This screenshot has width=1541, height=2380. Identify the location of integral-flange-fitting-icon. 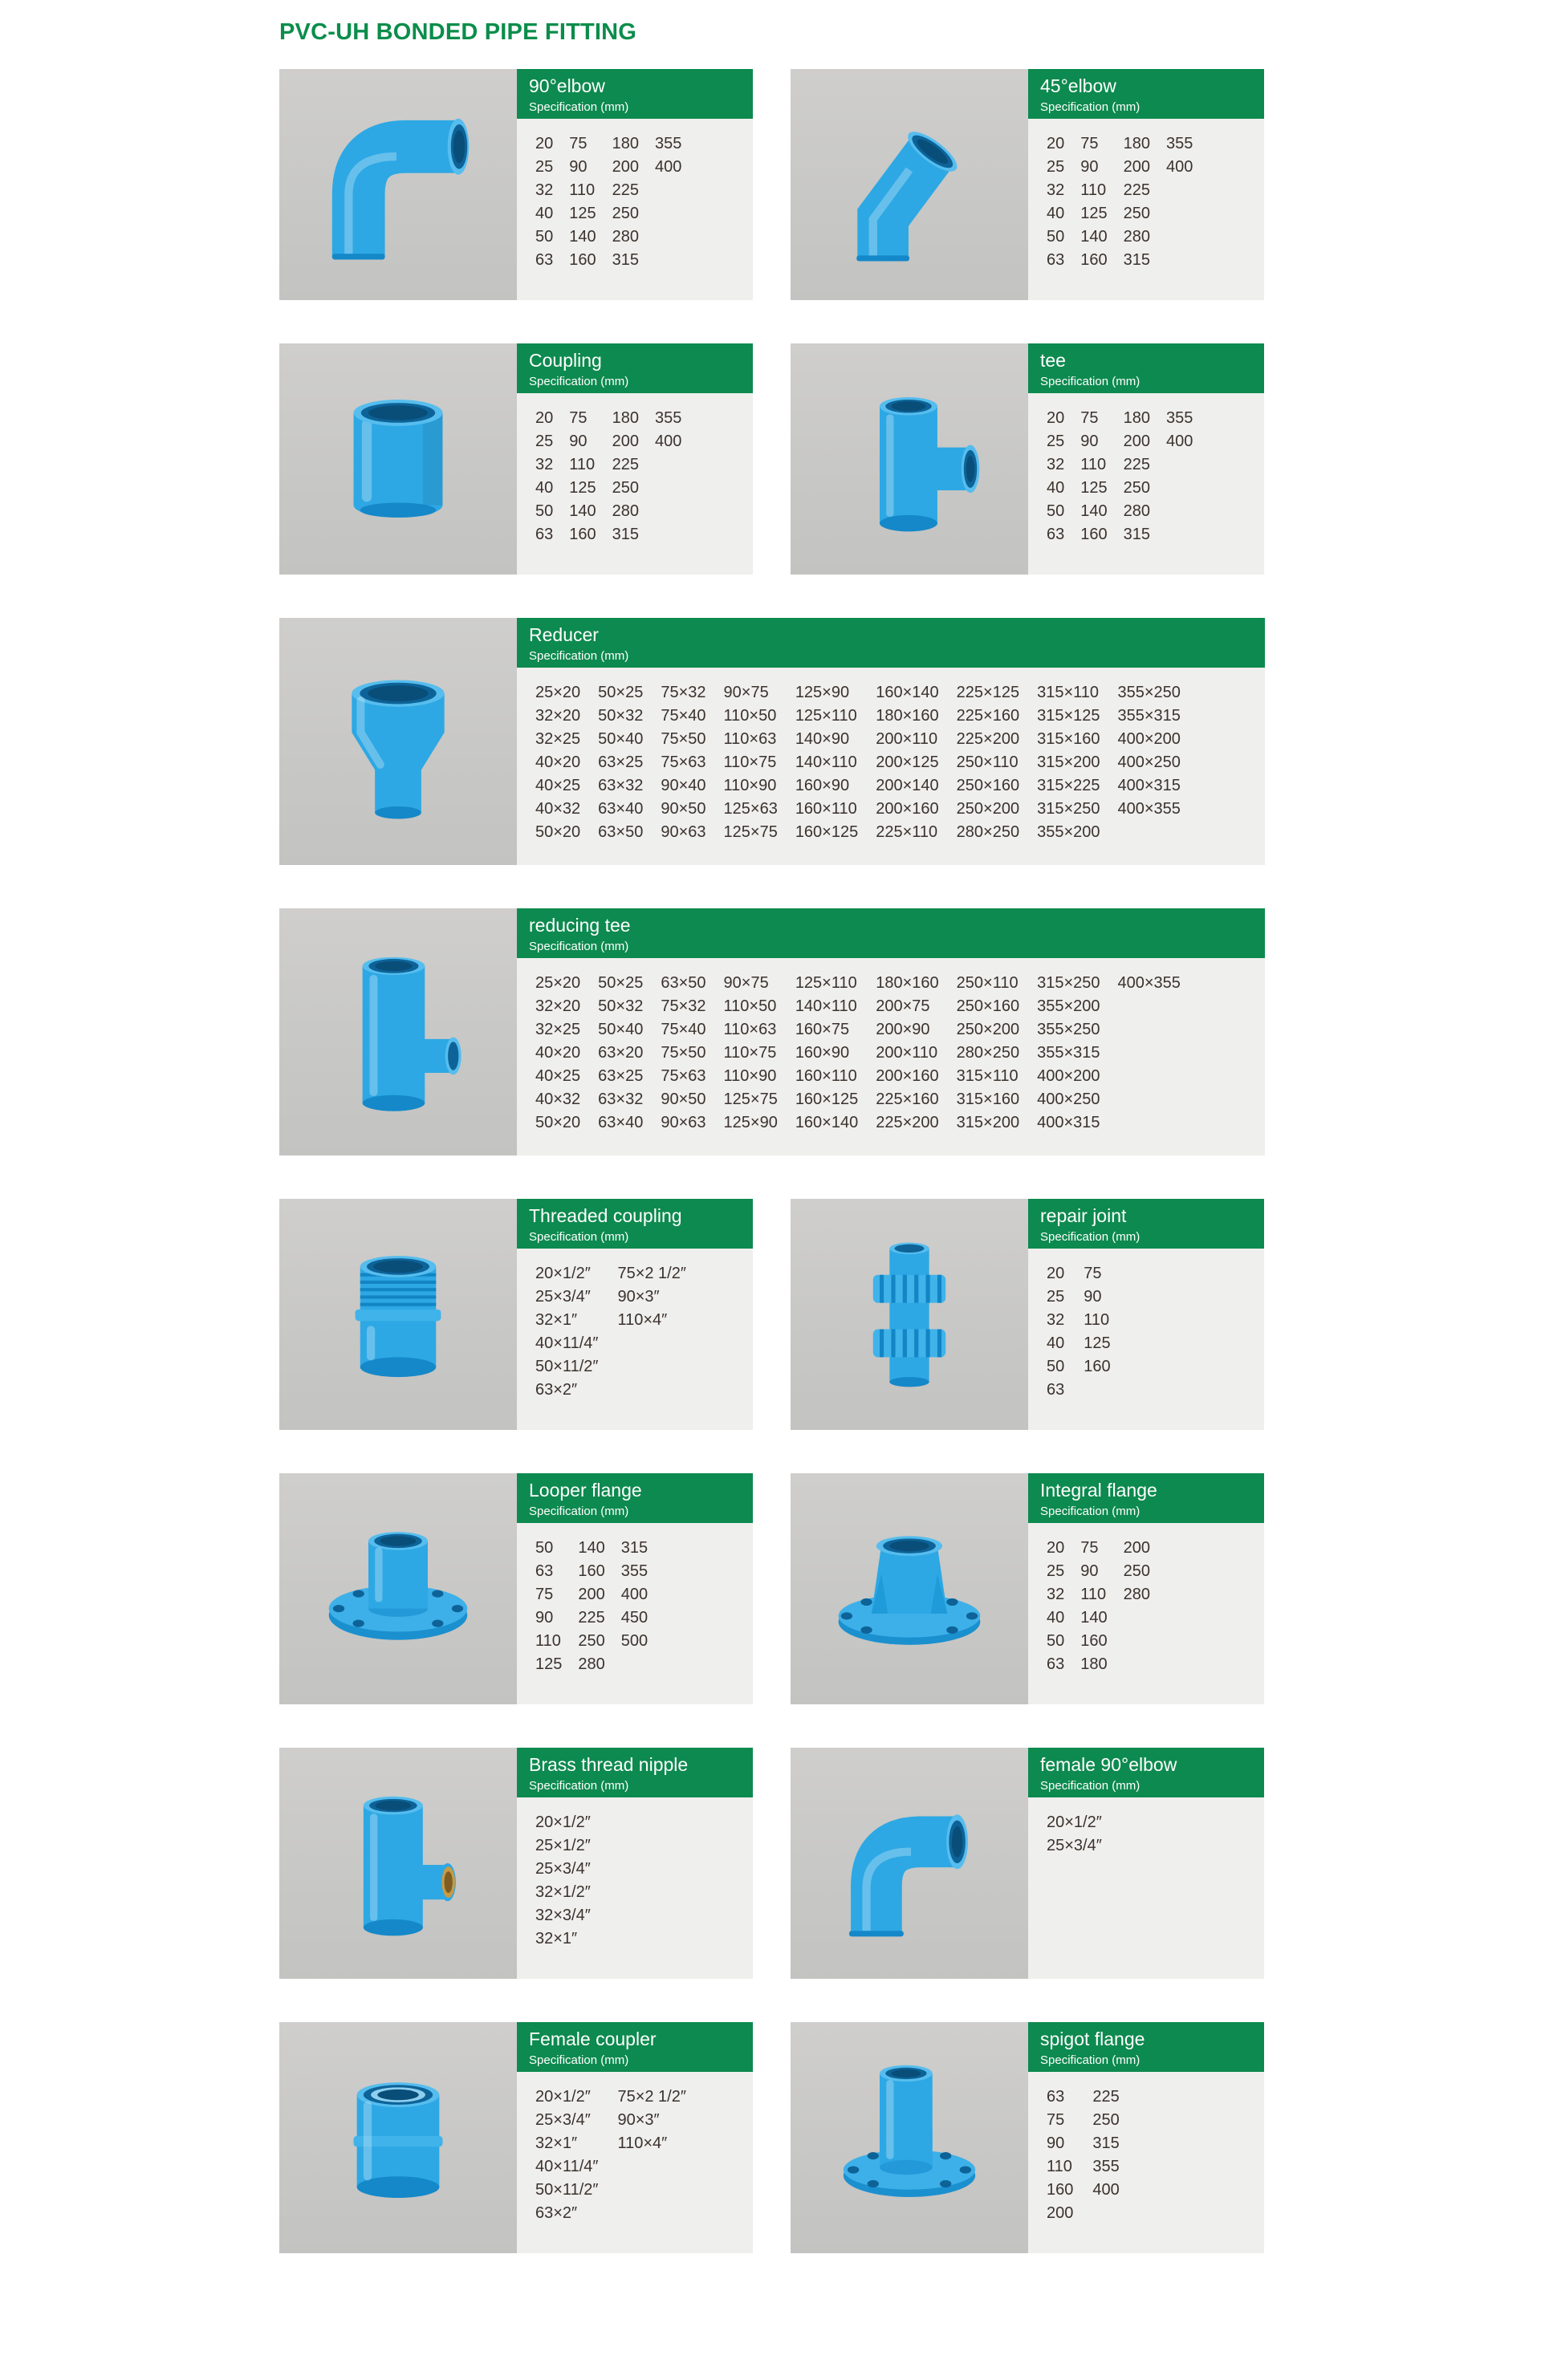
(909, 1590).